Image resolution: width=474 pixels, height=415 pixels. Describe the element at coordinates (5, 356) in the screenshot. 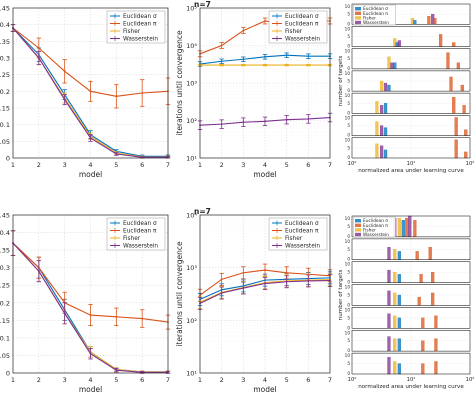

I see `y-tick-label: 0.05` at that location.